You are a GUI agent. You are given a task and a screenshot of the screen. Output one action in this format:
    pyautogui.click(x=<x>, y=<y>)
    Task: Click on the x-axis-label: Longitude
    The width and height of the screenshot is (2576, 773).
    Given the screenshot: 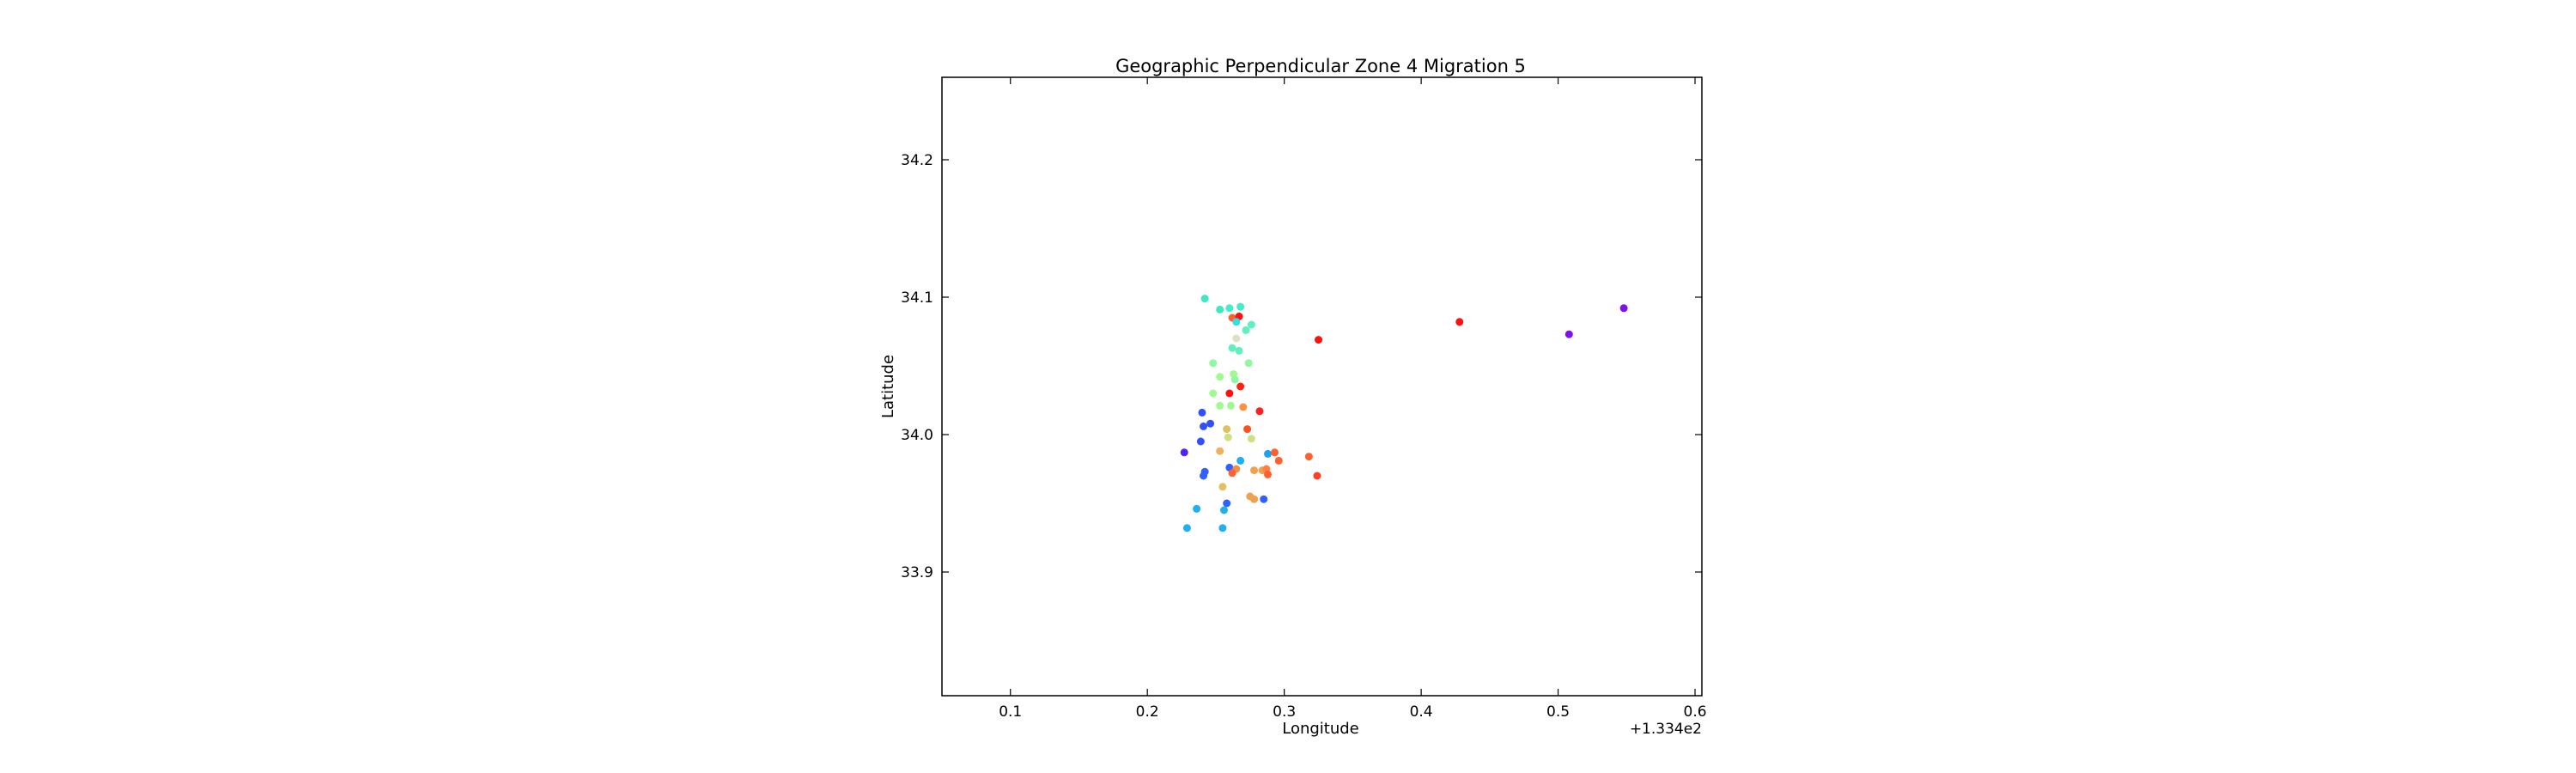 What is the action you would take?
    pyautogui.click(x=1320, y=729)
    